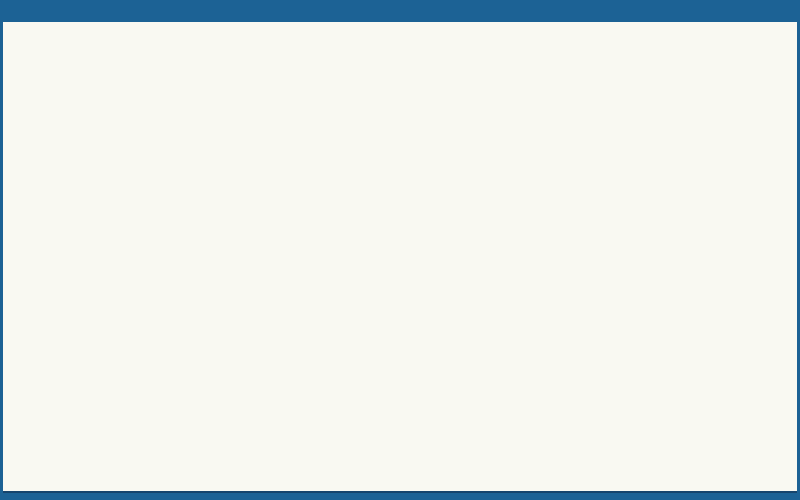 This screenshot has height=500, width=800. I want to click on title-bar, so click(400, 11).